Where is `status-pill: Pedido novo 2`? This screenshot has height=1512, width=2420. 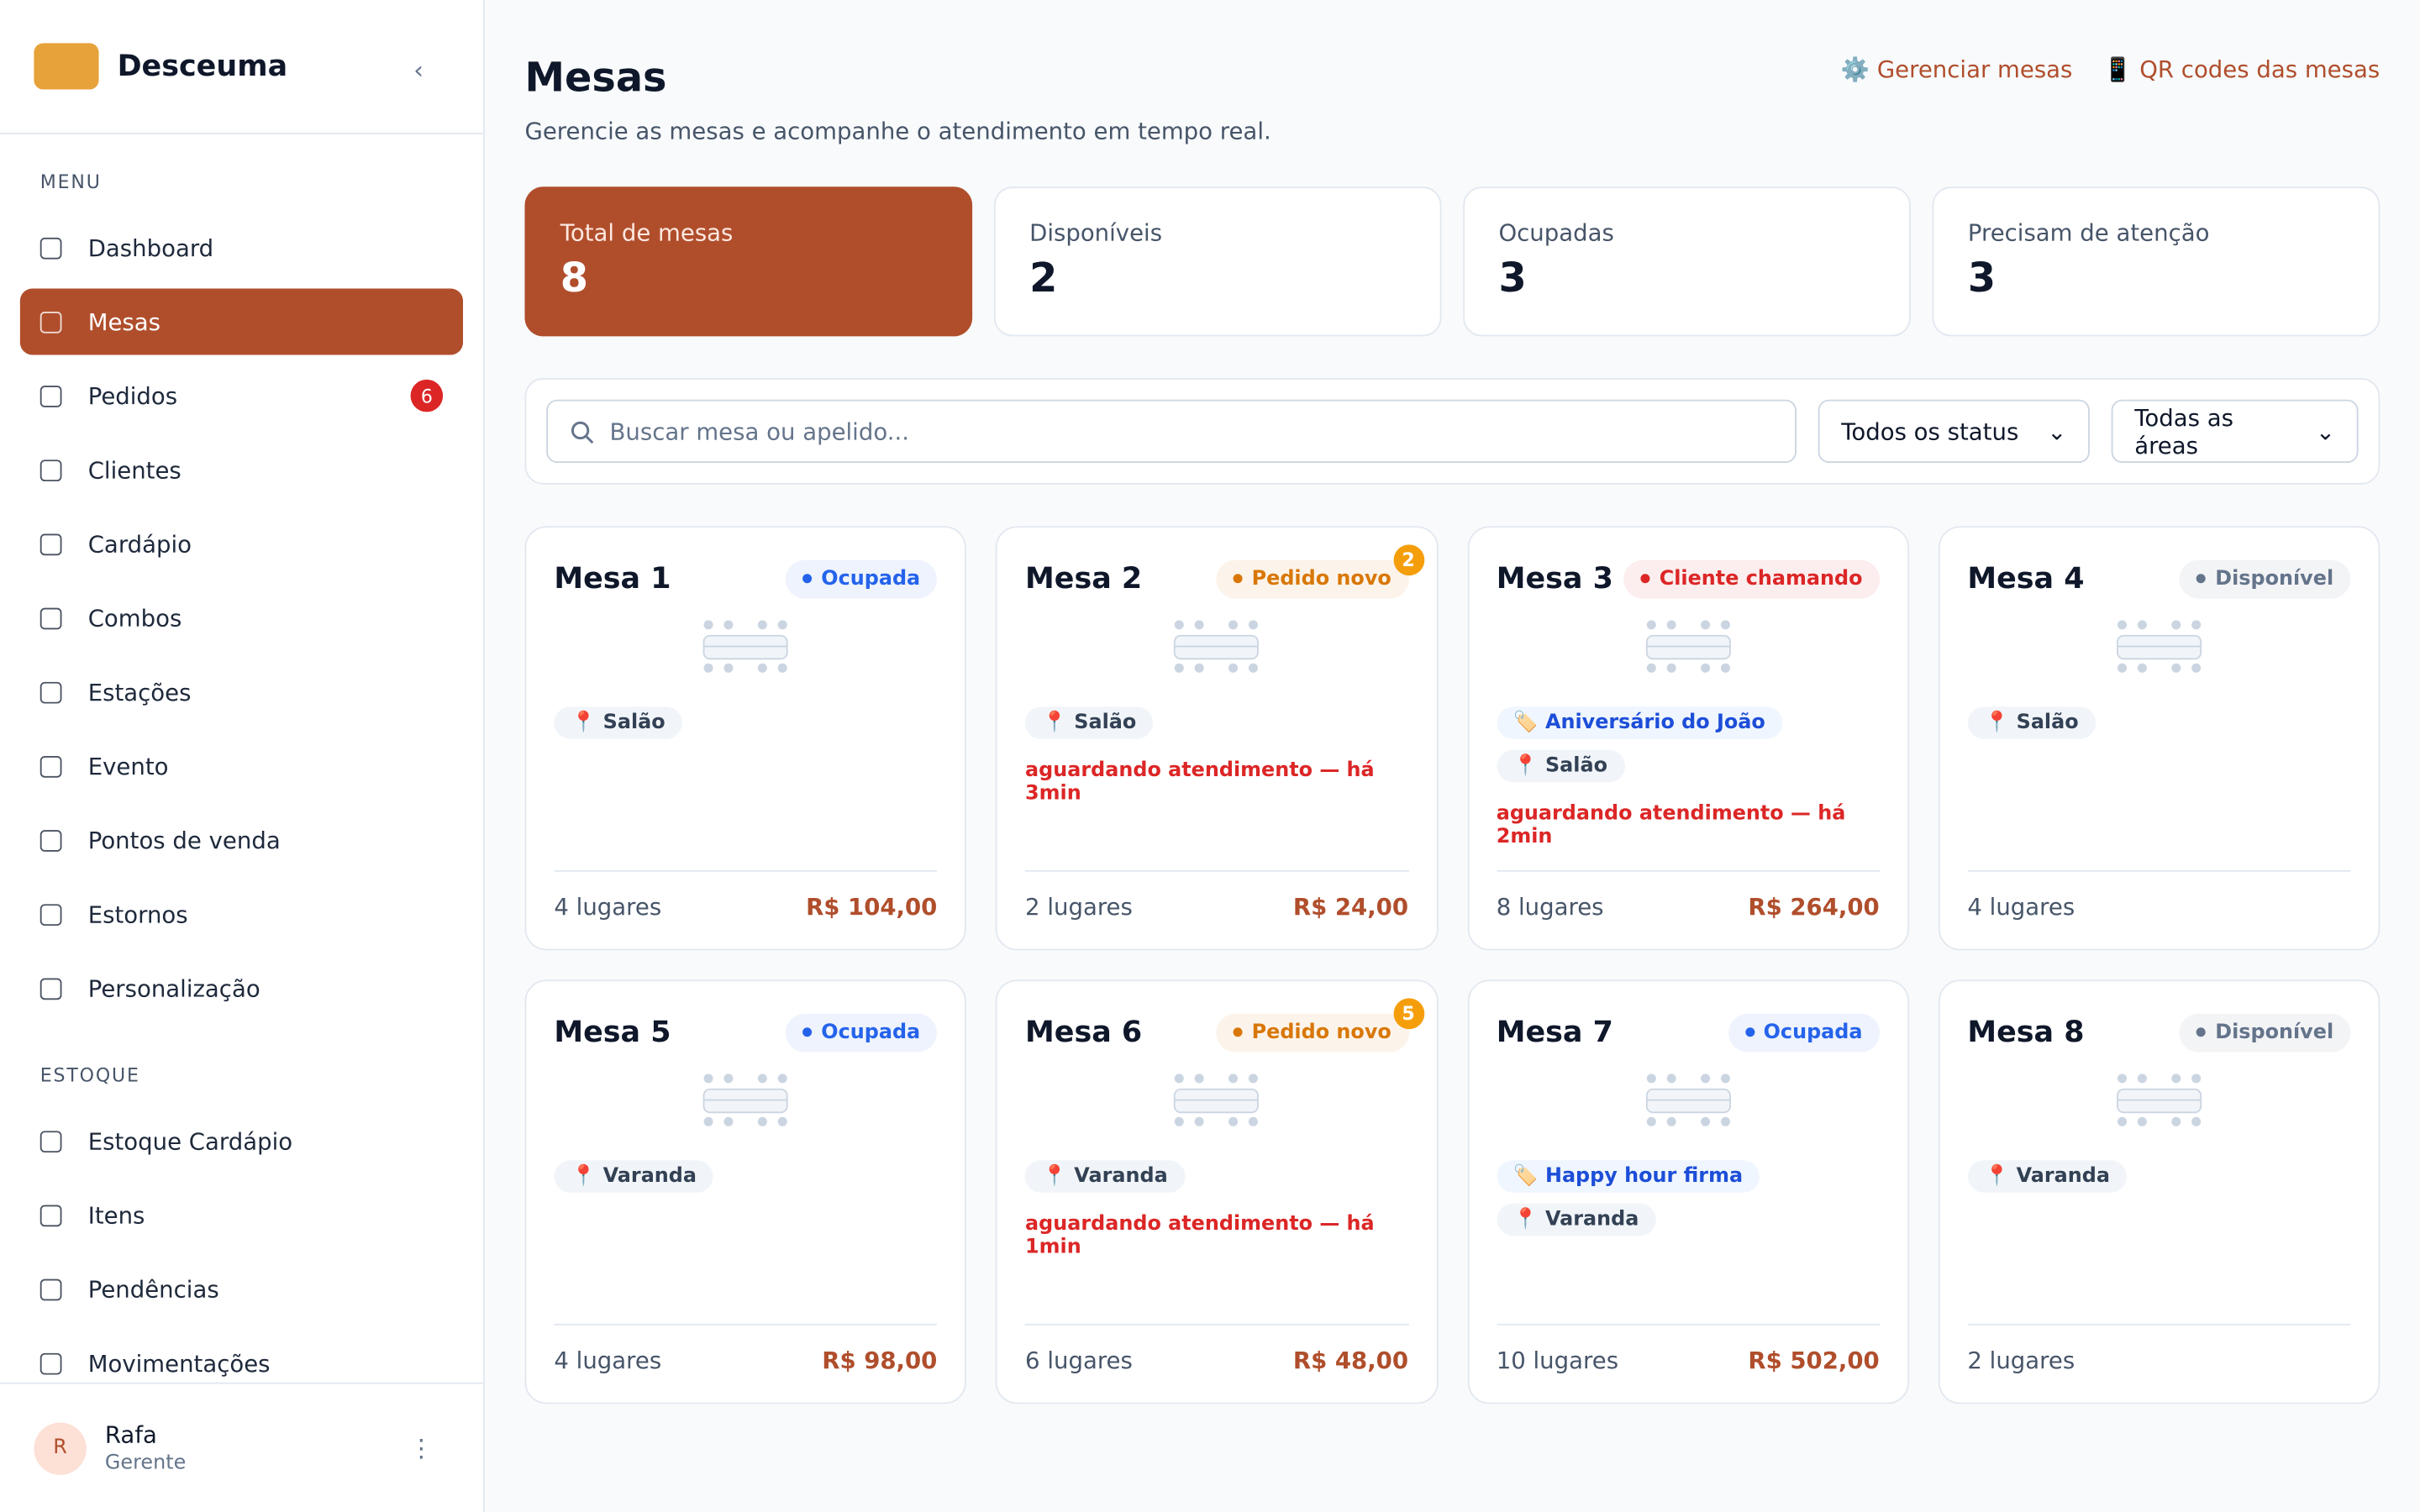 status-pill: Pedido novo 2 is located at coordinates (1320, 570).